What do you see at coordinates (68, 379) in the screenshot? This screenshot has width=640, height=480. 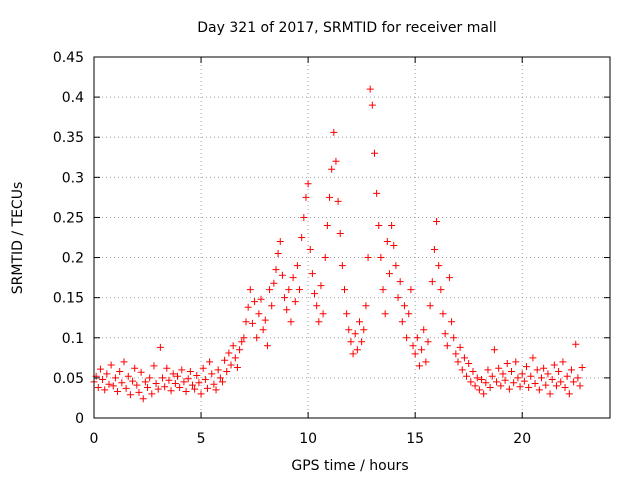 I see `y-tick-label: 0.05` at bounding box center [68, 379].